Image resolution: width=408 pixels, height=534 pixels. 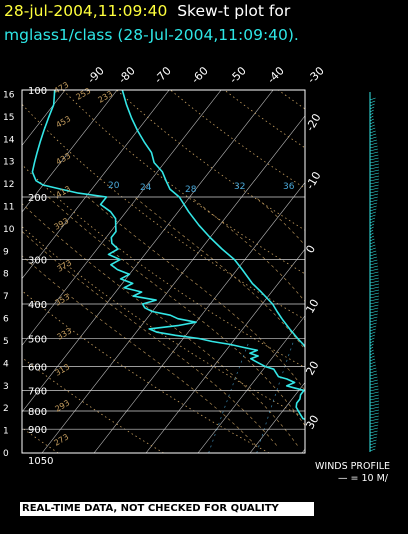 What do you see at coordinates (8, 163) in the screenshot?
I see `height-label-13: 13` at bounding box center [8, 163].